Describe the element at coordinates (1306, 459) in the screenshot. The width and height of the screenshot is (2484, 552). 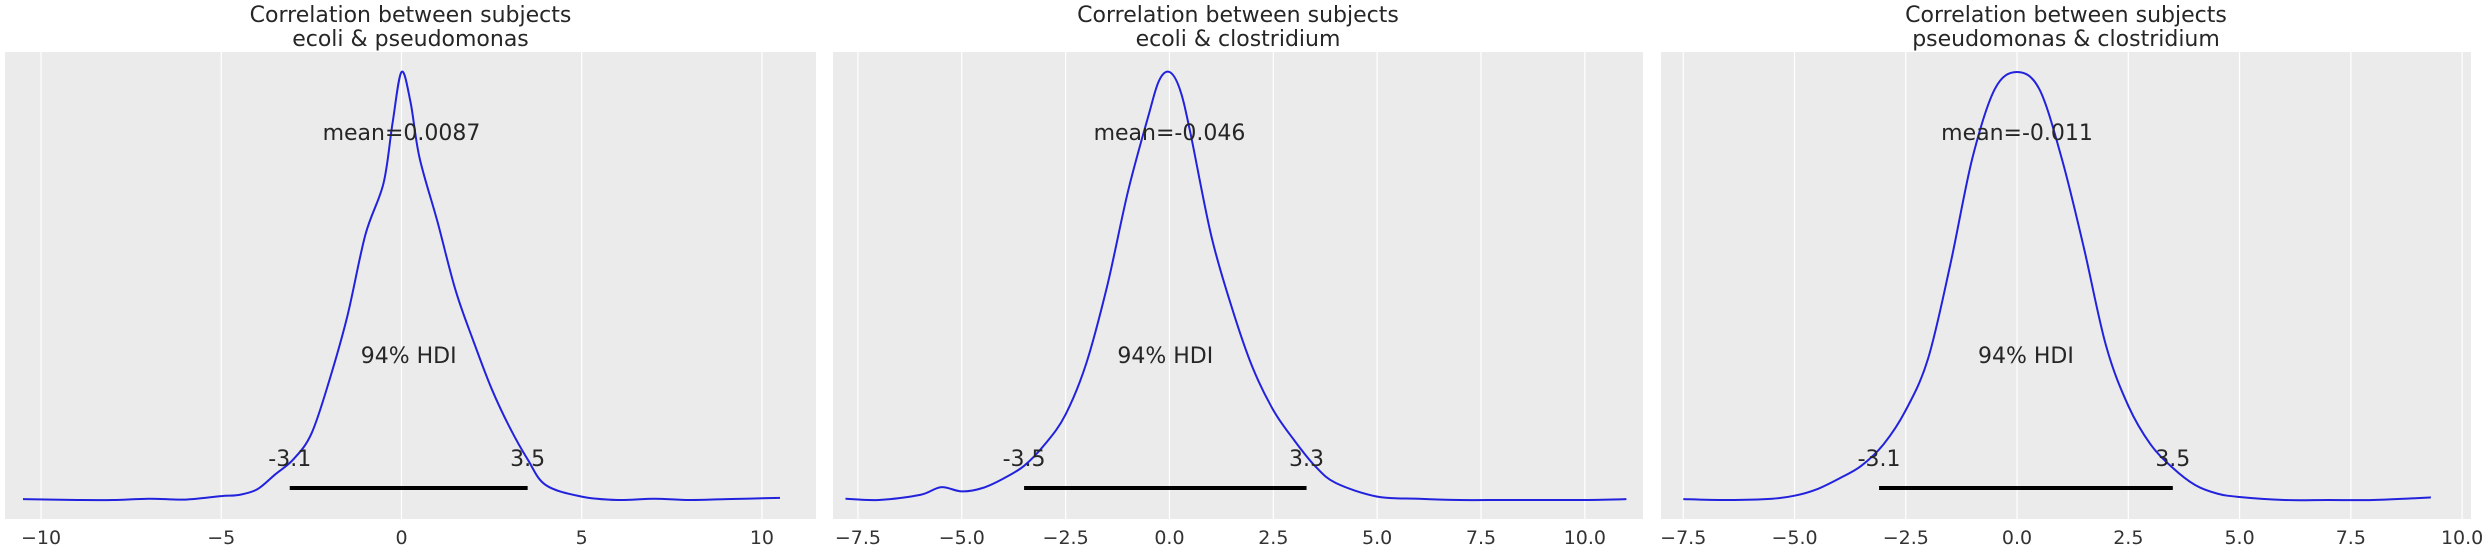
I see `hdi-high-label: 3.3` at that location.